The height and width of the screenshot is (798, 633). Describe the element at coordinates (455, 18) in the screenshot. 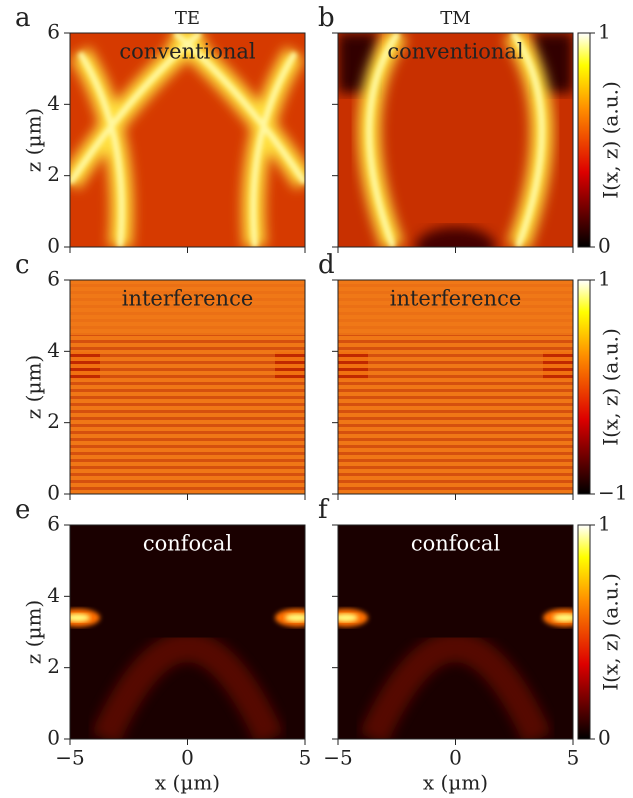

I see `panel-title: TM` at that location.